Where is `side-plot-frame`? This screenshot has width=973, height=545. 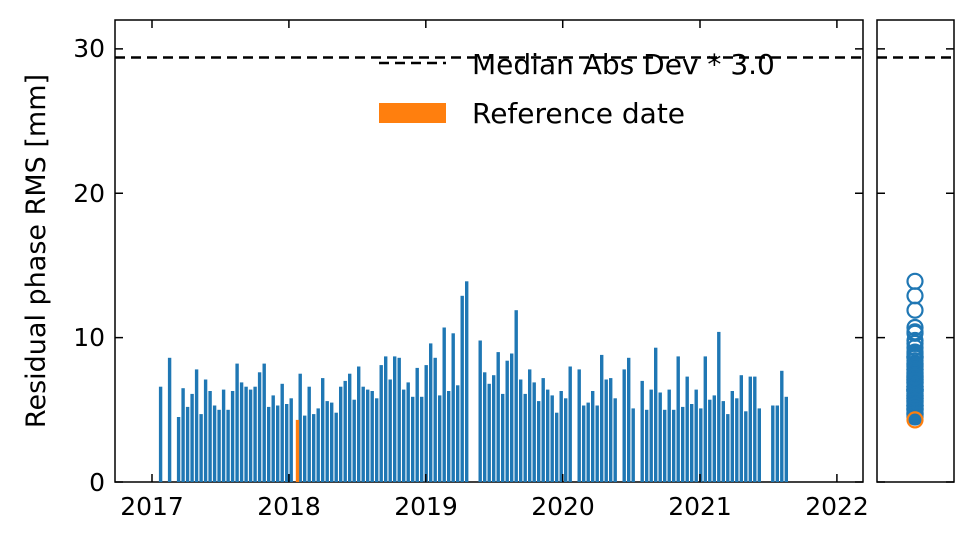
side-plot-frame is located at coordinates (915, 251).